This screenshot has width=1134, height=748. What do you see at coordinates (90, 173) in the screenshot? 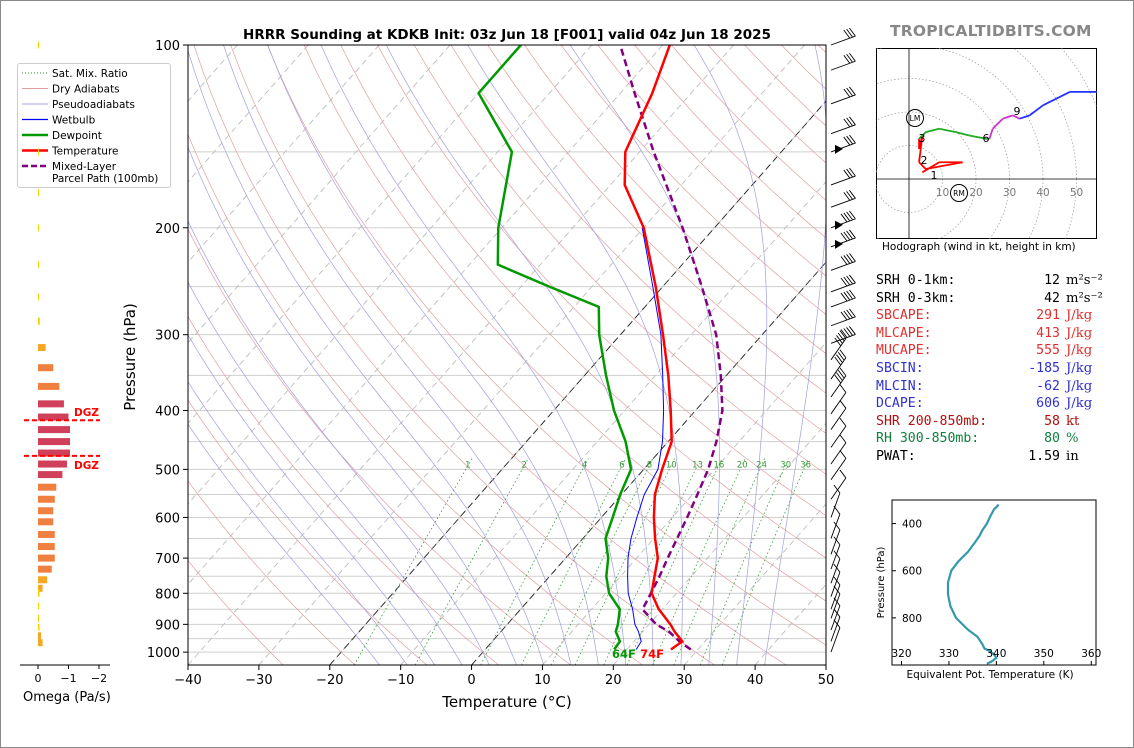
I see `legend-item: Mixed-Layer Parcel Path (100mb)` at bounding box center [90, 173].